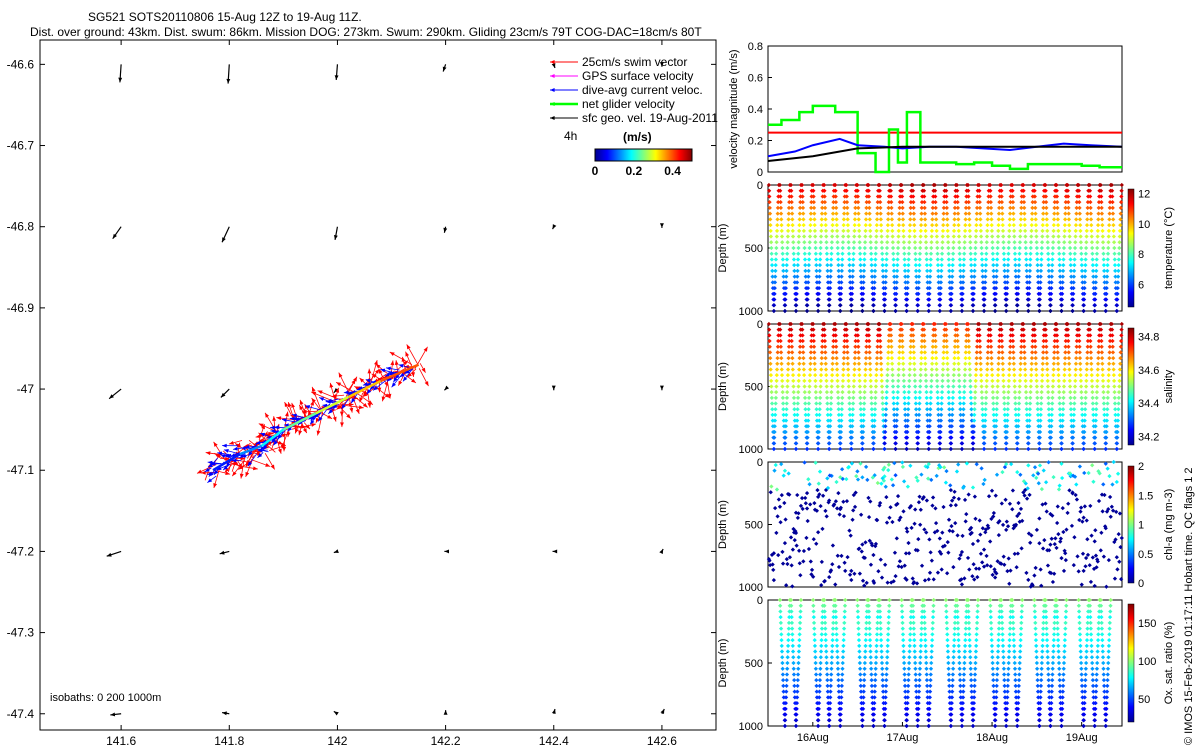  I want to click on chl-ctick-label: 1.5, so click(1145, 496).